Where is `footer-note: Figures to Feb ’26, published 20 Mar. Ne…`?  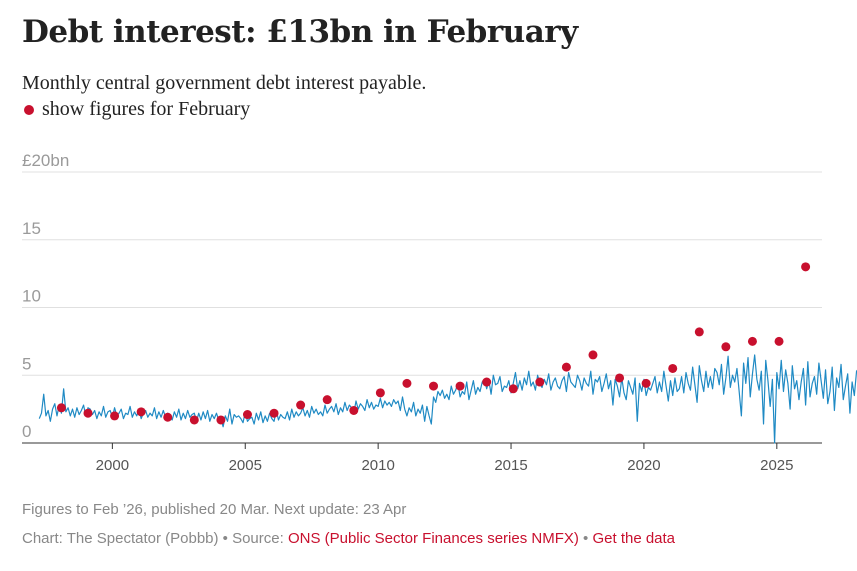
footer-note: Figures to Feb ’26, published 20 Mar. Ne… is located at coordinates (214, 509).